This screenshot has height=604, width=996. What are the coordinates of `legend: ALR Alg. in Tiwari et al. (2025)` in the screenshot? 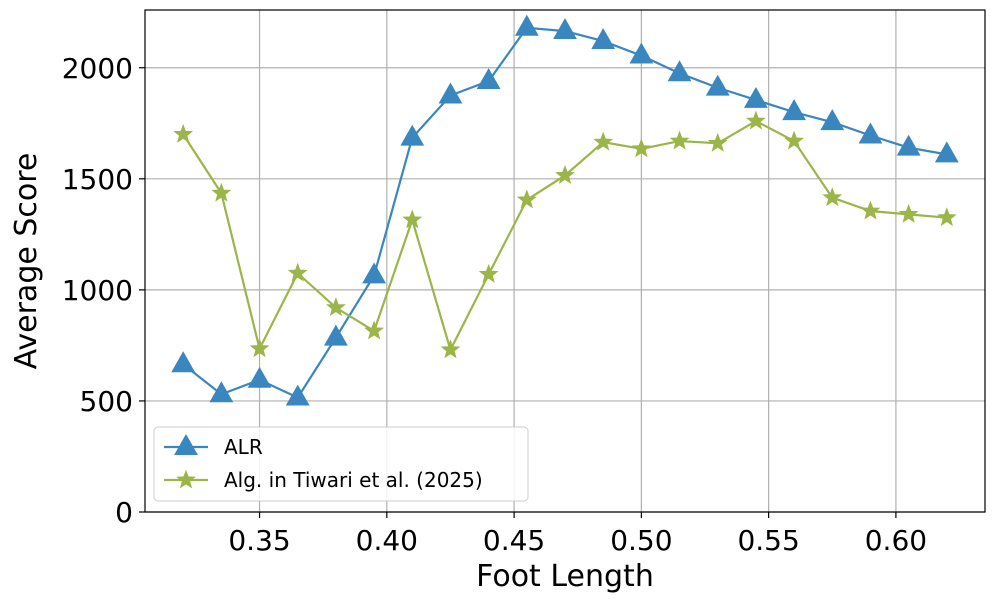 It's located at (341, 464).